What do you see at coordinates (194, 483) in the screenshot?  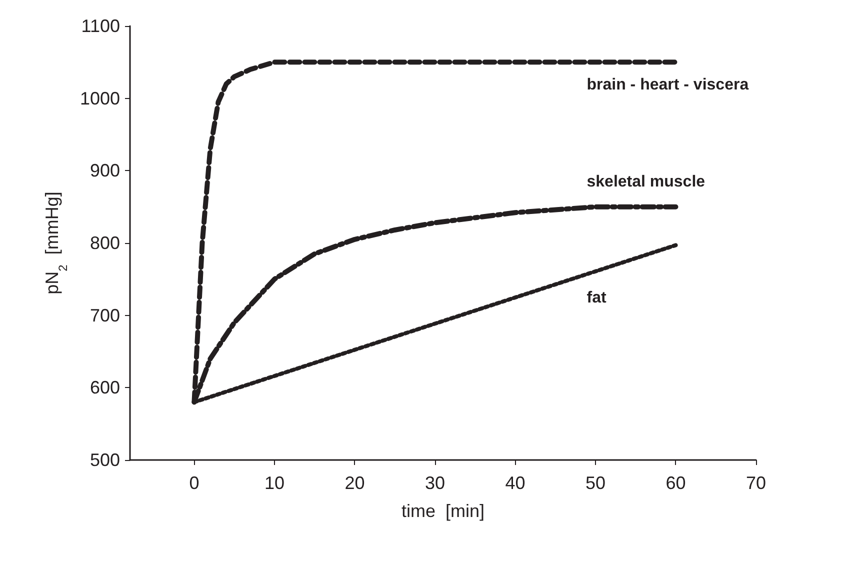 I see `x-tick-label: 0` at bounding box center [194, 483].